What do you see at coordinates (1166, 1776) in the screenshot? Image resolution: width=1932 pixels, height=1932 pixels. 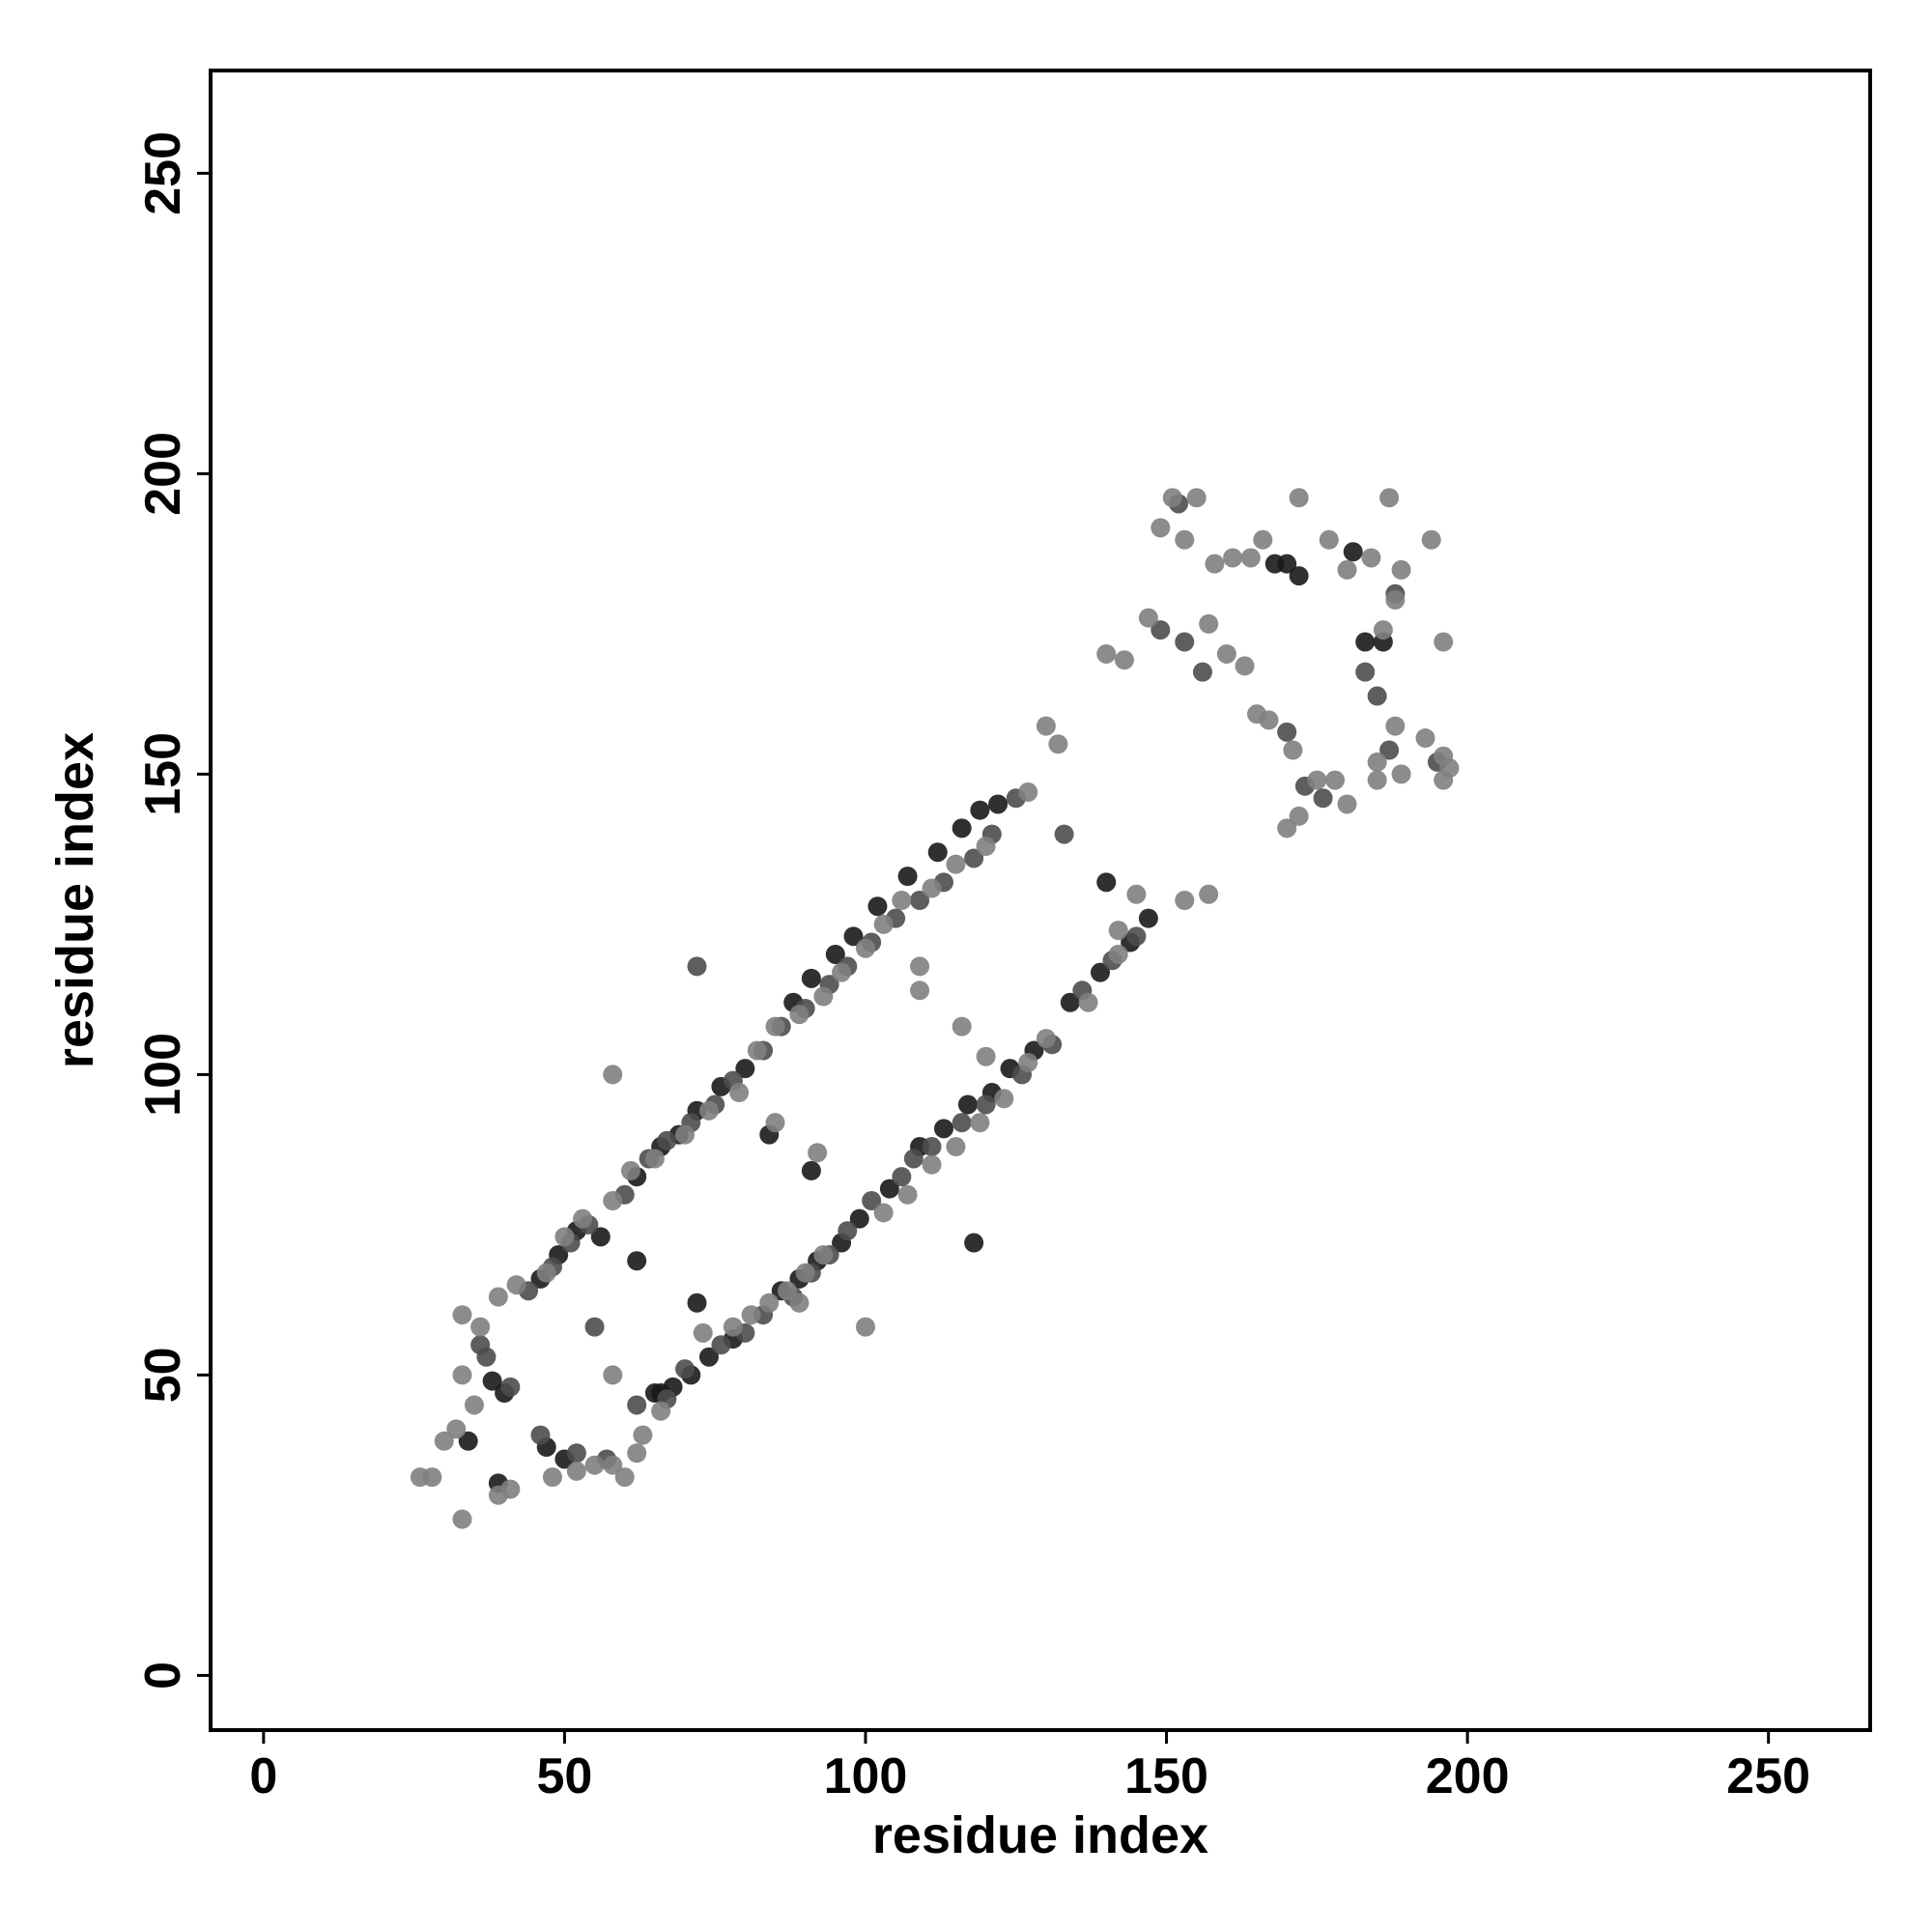 I see `x-tick-label: 150` at bounding box center [1166, 1776].